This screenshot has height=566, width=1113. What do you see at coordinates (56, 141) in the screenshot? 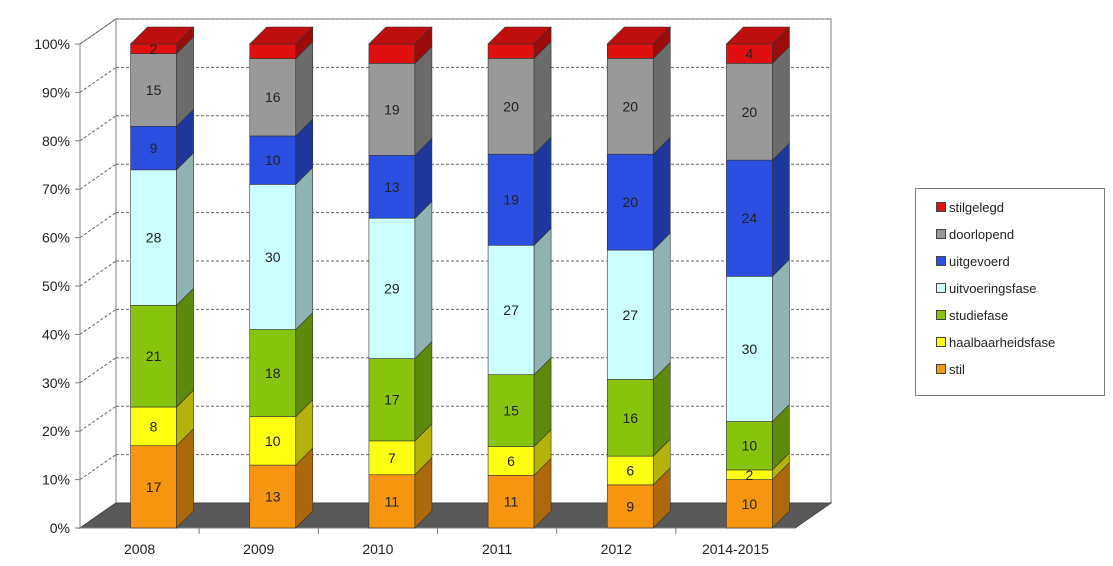
I see `y-tick-label: 80%` at bounding box center [56, 141].